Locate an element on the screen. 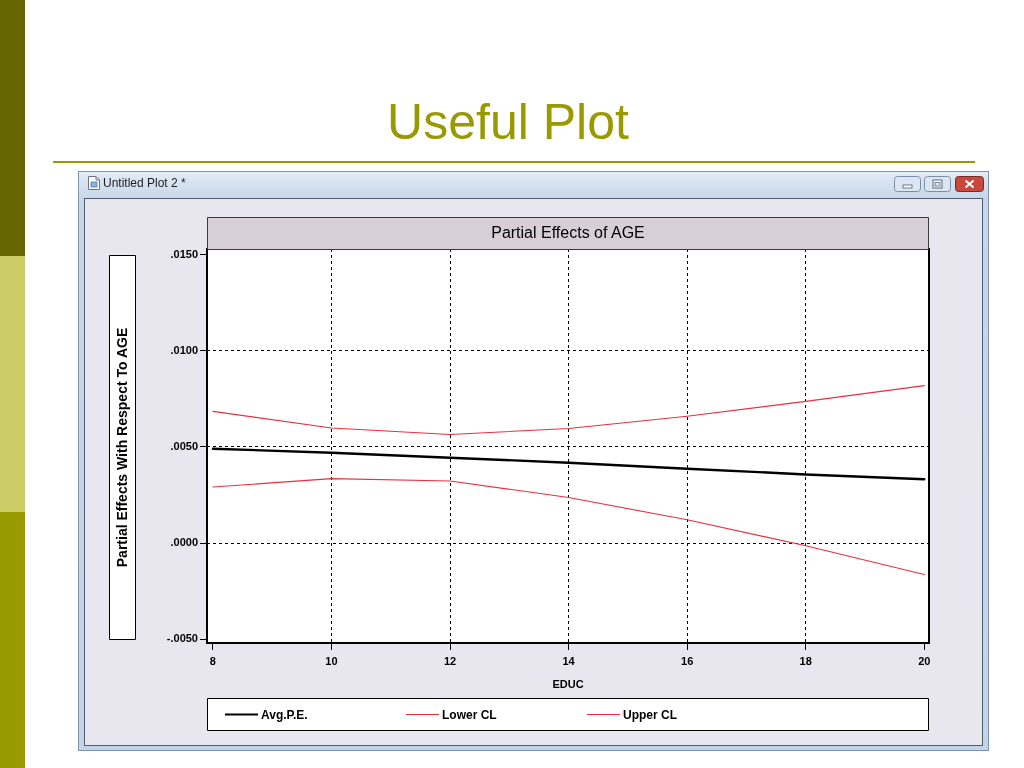  y-tick-label: .0050 is located at coordinates (184, 445).